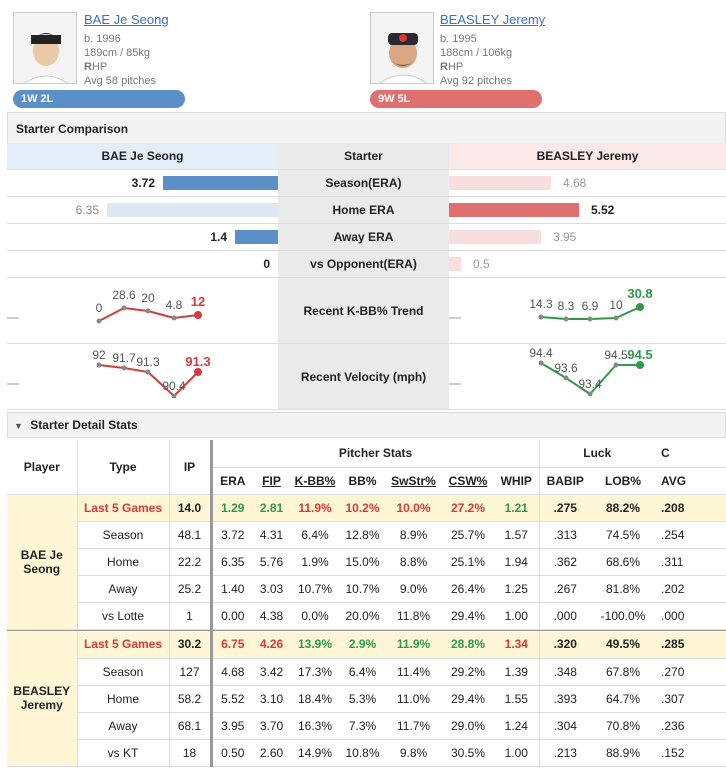 This screenshot has width=726, height=771. I want to click on th-avg: AVG, so click(690, 481).